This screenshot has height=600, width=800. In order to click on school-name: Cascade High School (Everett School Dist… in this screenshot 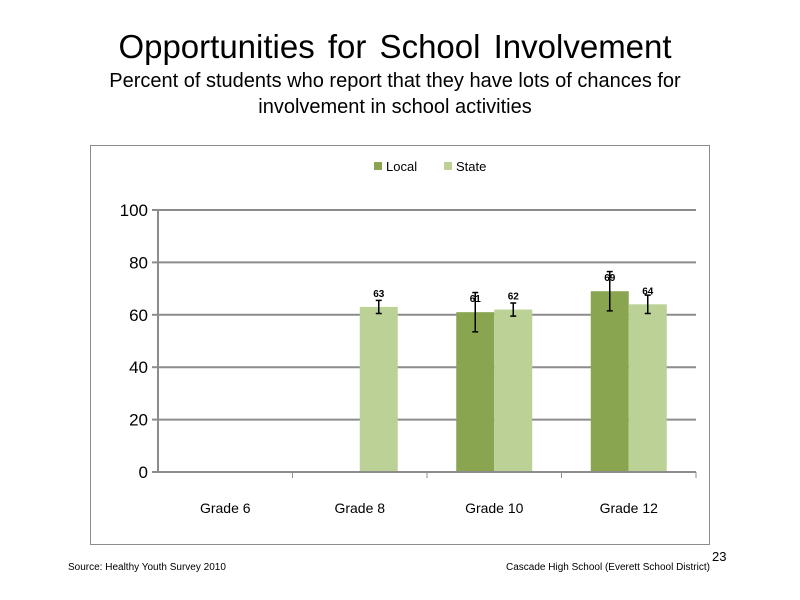, I will do `click(608, 567)`.